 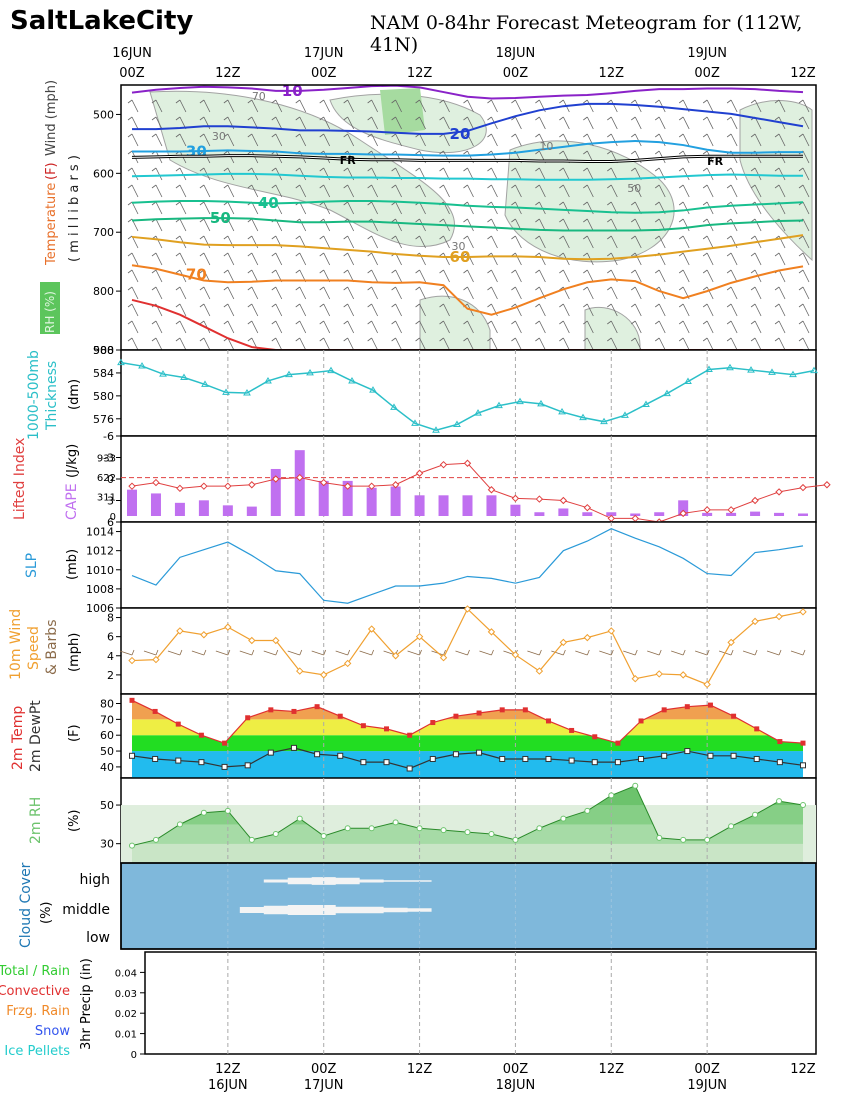 I want to click on y-tick-label: 600, so click(x=103, y=173).